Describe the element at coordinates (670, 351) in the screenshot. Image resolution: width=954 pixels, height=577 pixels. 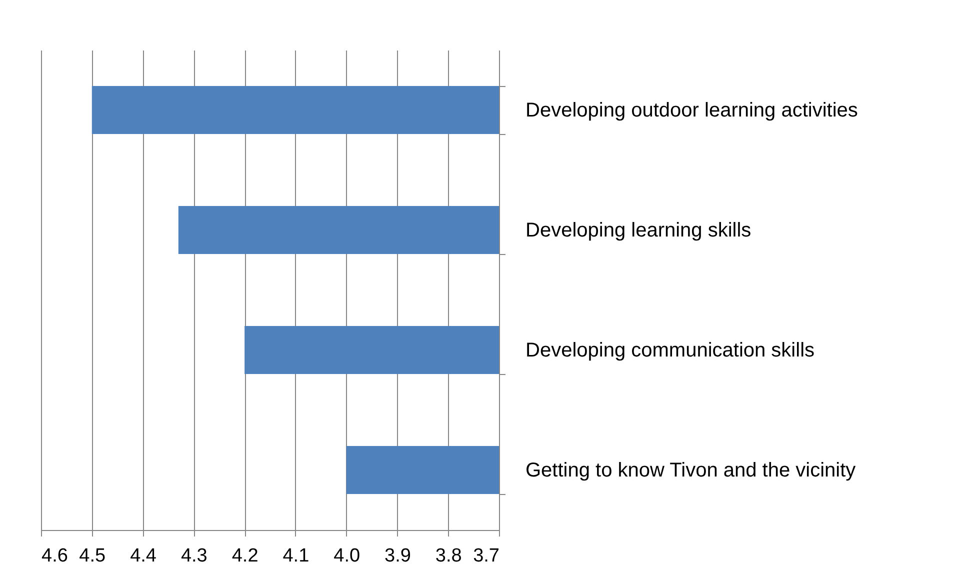
I see `y-tick-label: Developing communication skills` at that location.